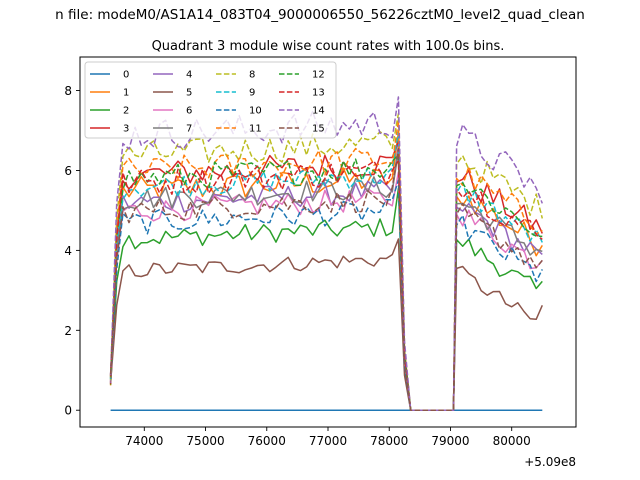 The image size is (640, 480). Describe the element at coordinates (189, 111) in the screenshot. I see `legend-label: 6` at that location.